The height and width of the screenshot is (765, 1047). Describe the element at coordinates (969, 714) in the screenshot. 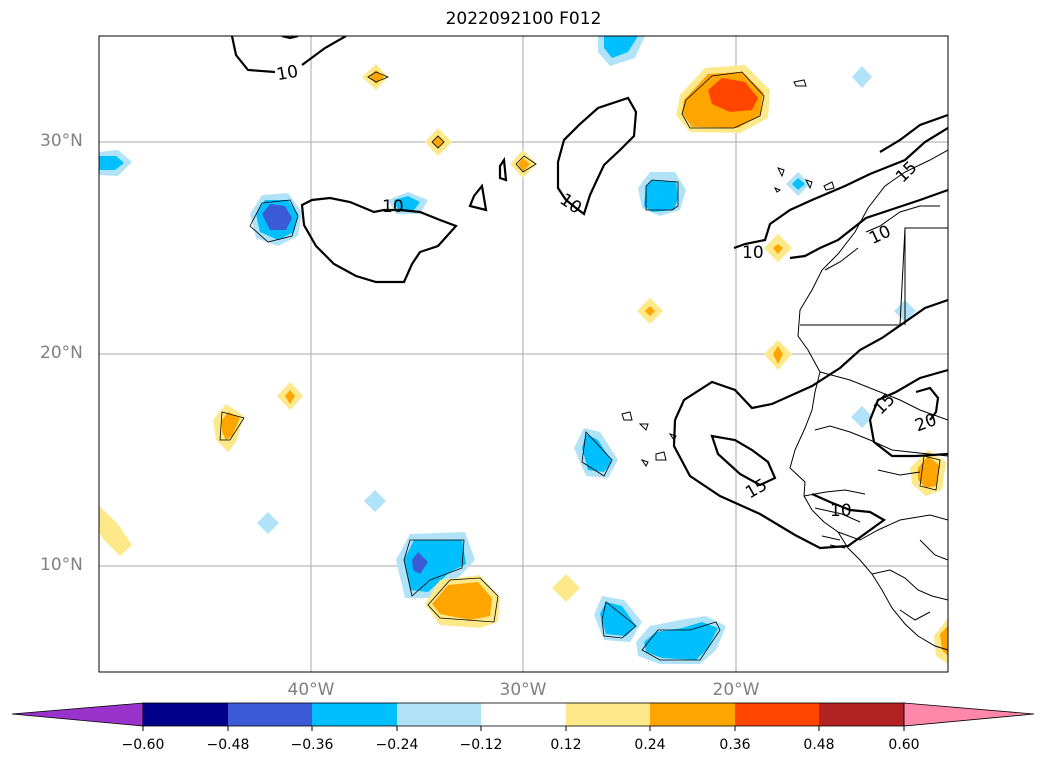

I see `colorbar-max-extend` at that location.